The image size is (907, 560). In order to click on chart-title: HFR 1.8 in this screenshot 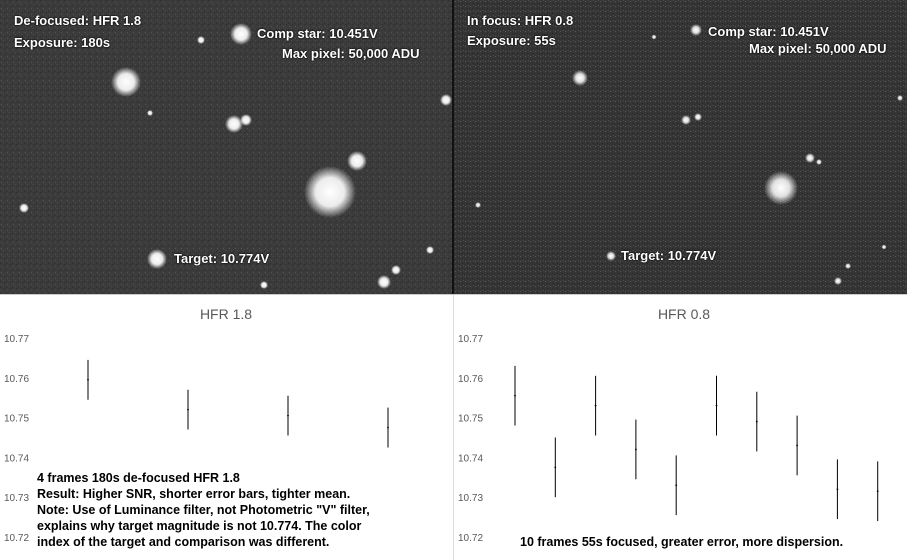, I will do `click(226, 314)`.